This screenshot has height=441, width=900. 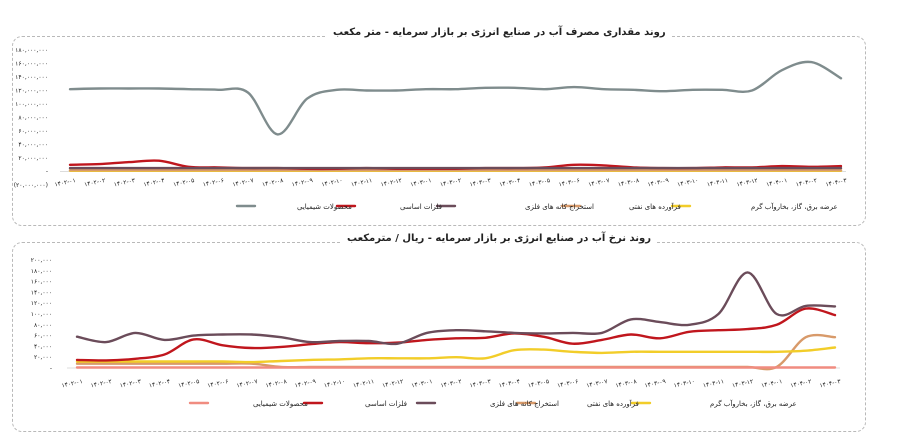 What do you see at coordinates (626, 383) in the screenshot?
I see `chart-rate-xtick-label: ۱۴۰۳-۰۸` at bounding box center [626, 383].